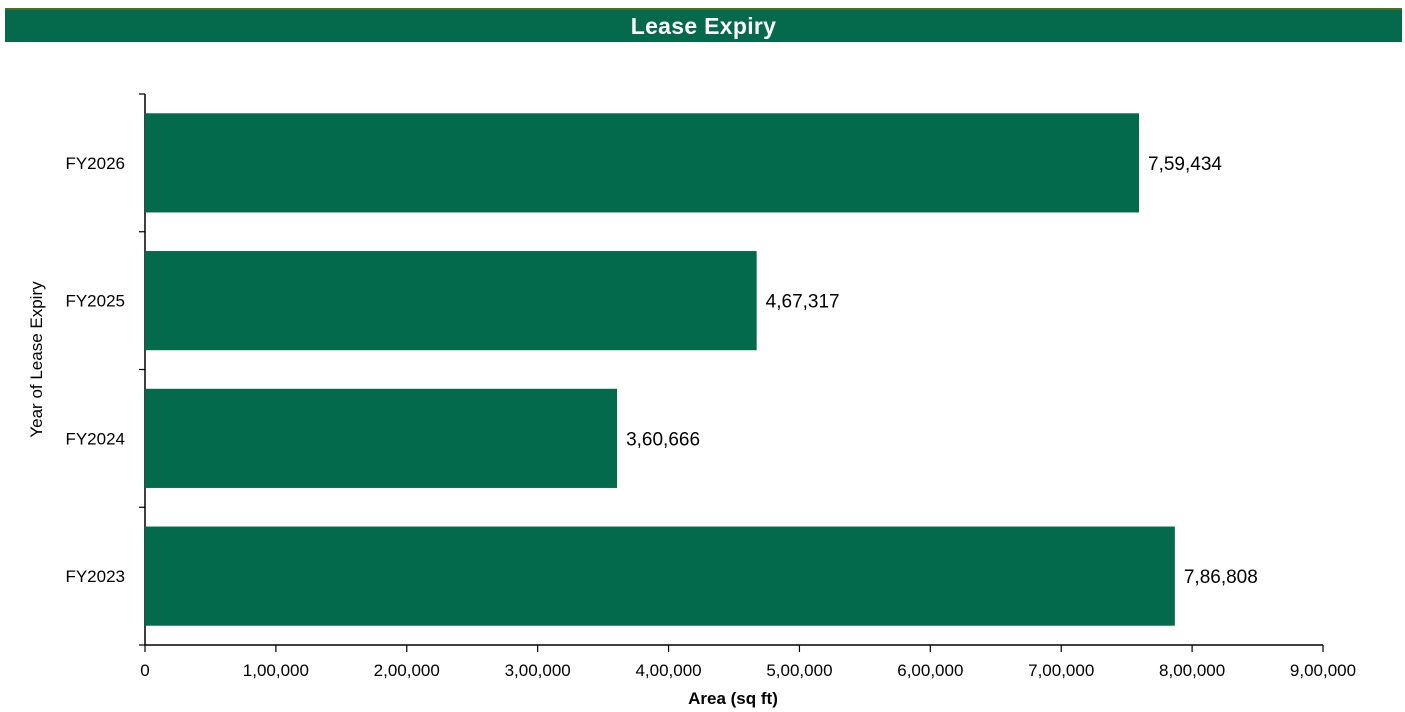  I want to click on category-label: FY2026, so click(95, 163).